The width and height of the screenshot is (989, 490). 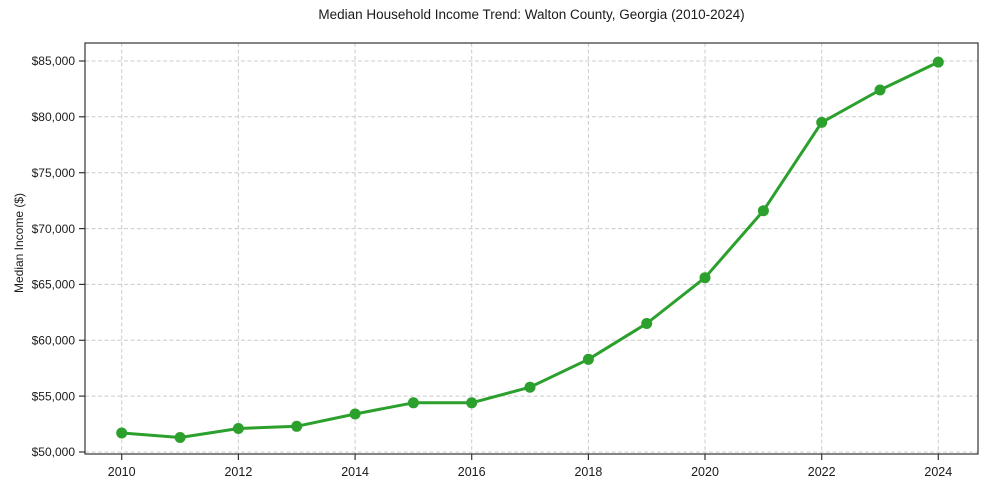 I want to click on x-tick-label: 2022, so click(x=822, y=472).